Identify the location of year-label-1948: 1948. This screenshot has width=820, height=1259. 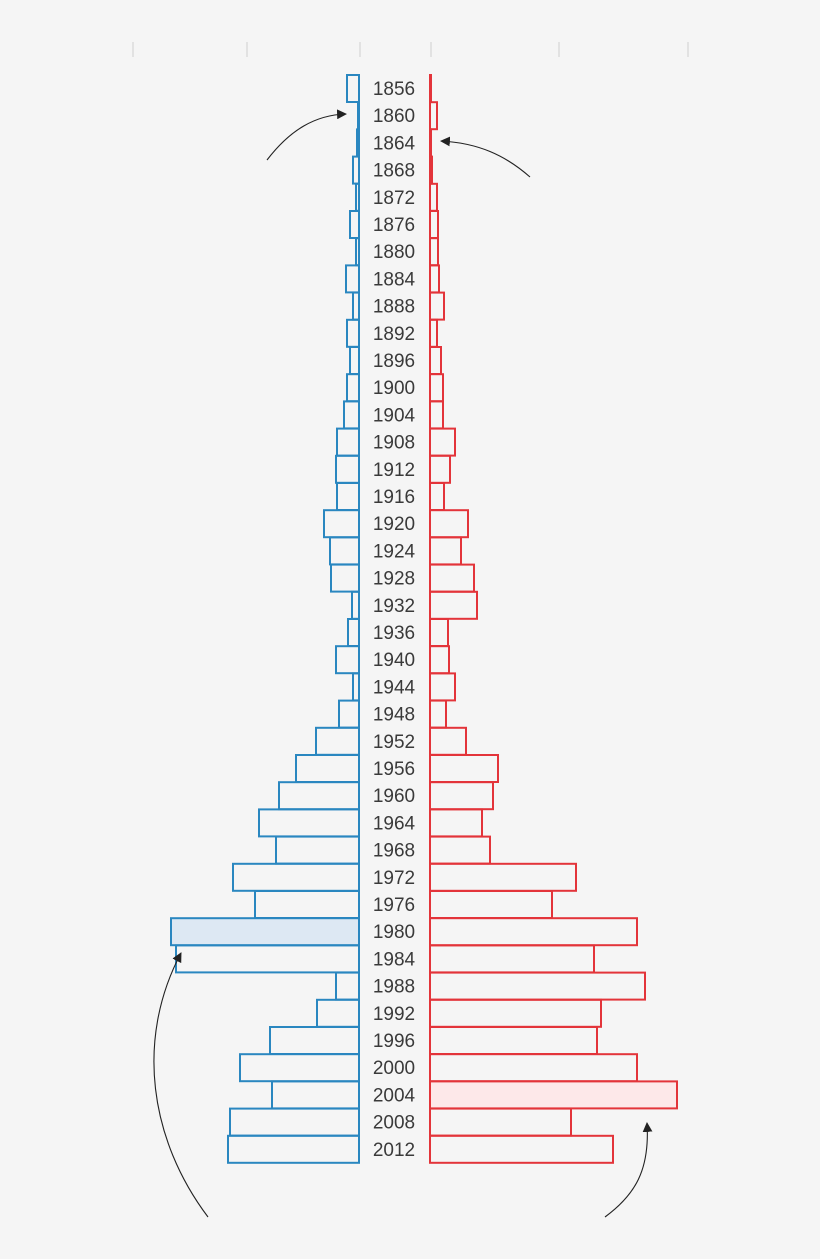
(394, 715).